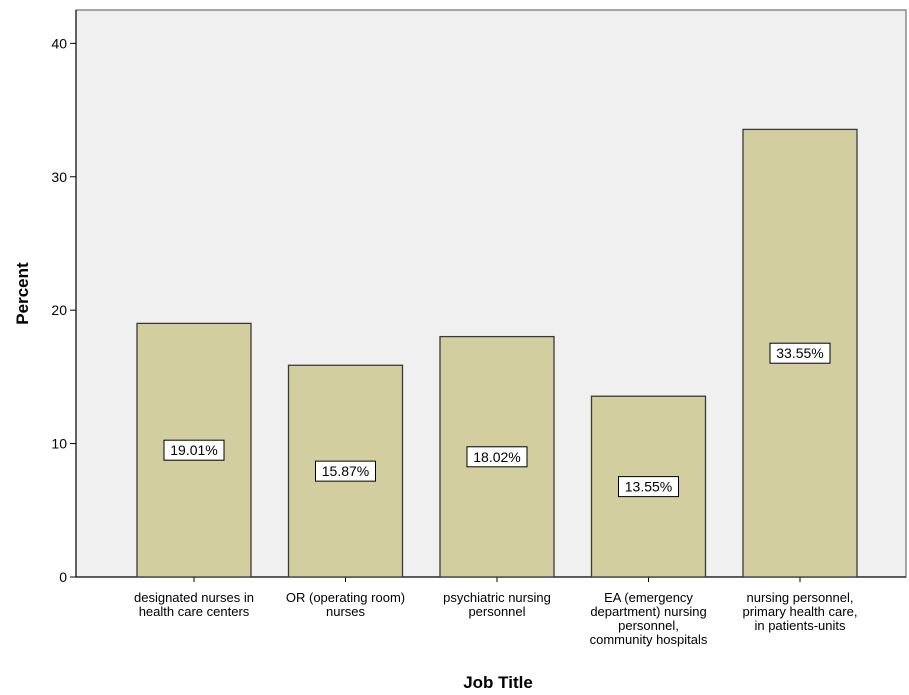  What do you see at coordinates (496, 611) in the screenshot?
I see `x-tick-label-line: personnel` at bounding box center [496, 611].